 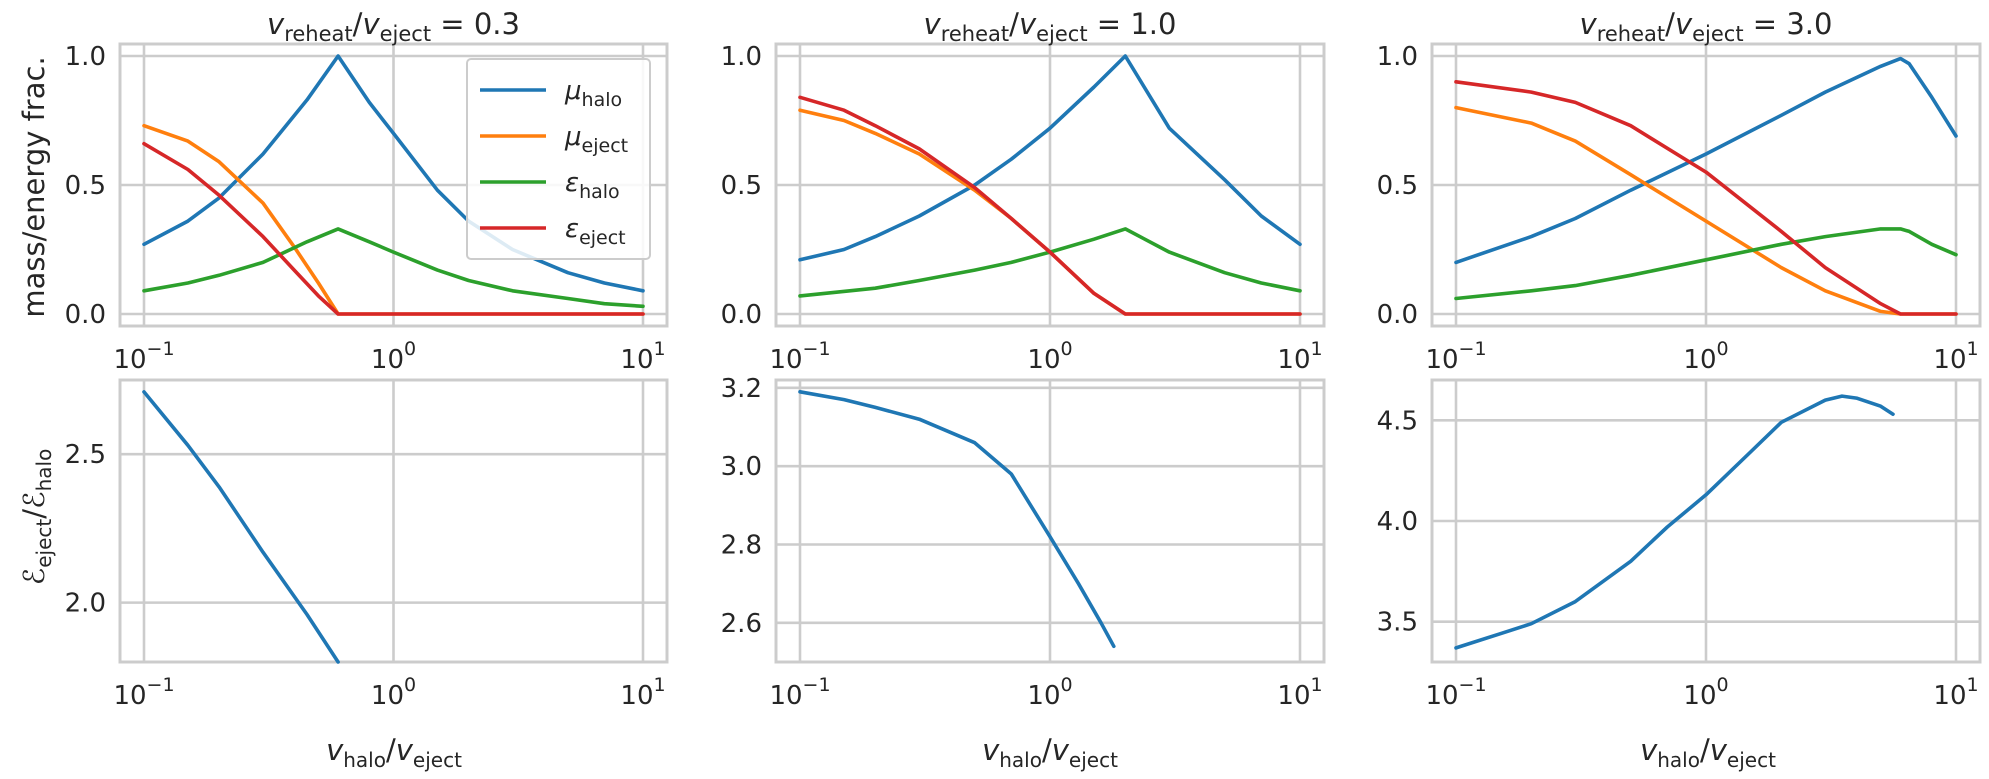 I want to click on panel-title: vreheat/veject = 3.0, so click(x=1706, y=26).